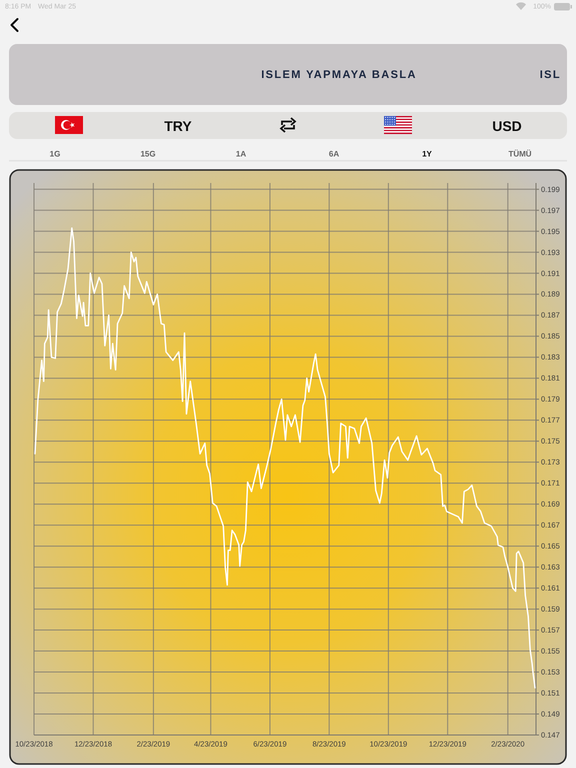  Describe the element at coordinates (339, 75) in the screenshot. I see `text: ISLEM YAPMAYA BASLA` at that location.